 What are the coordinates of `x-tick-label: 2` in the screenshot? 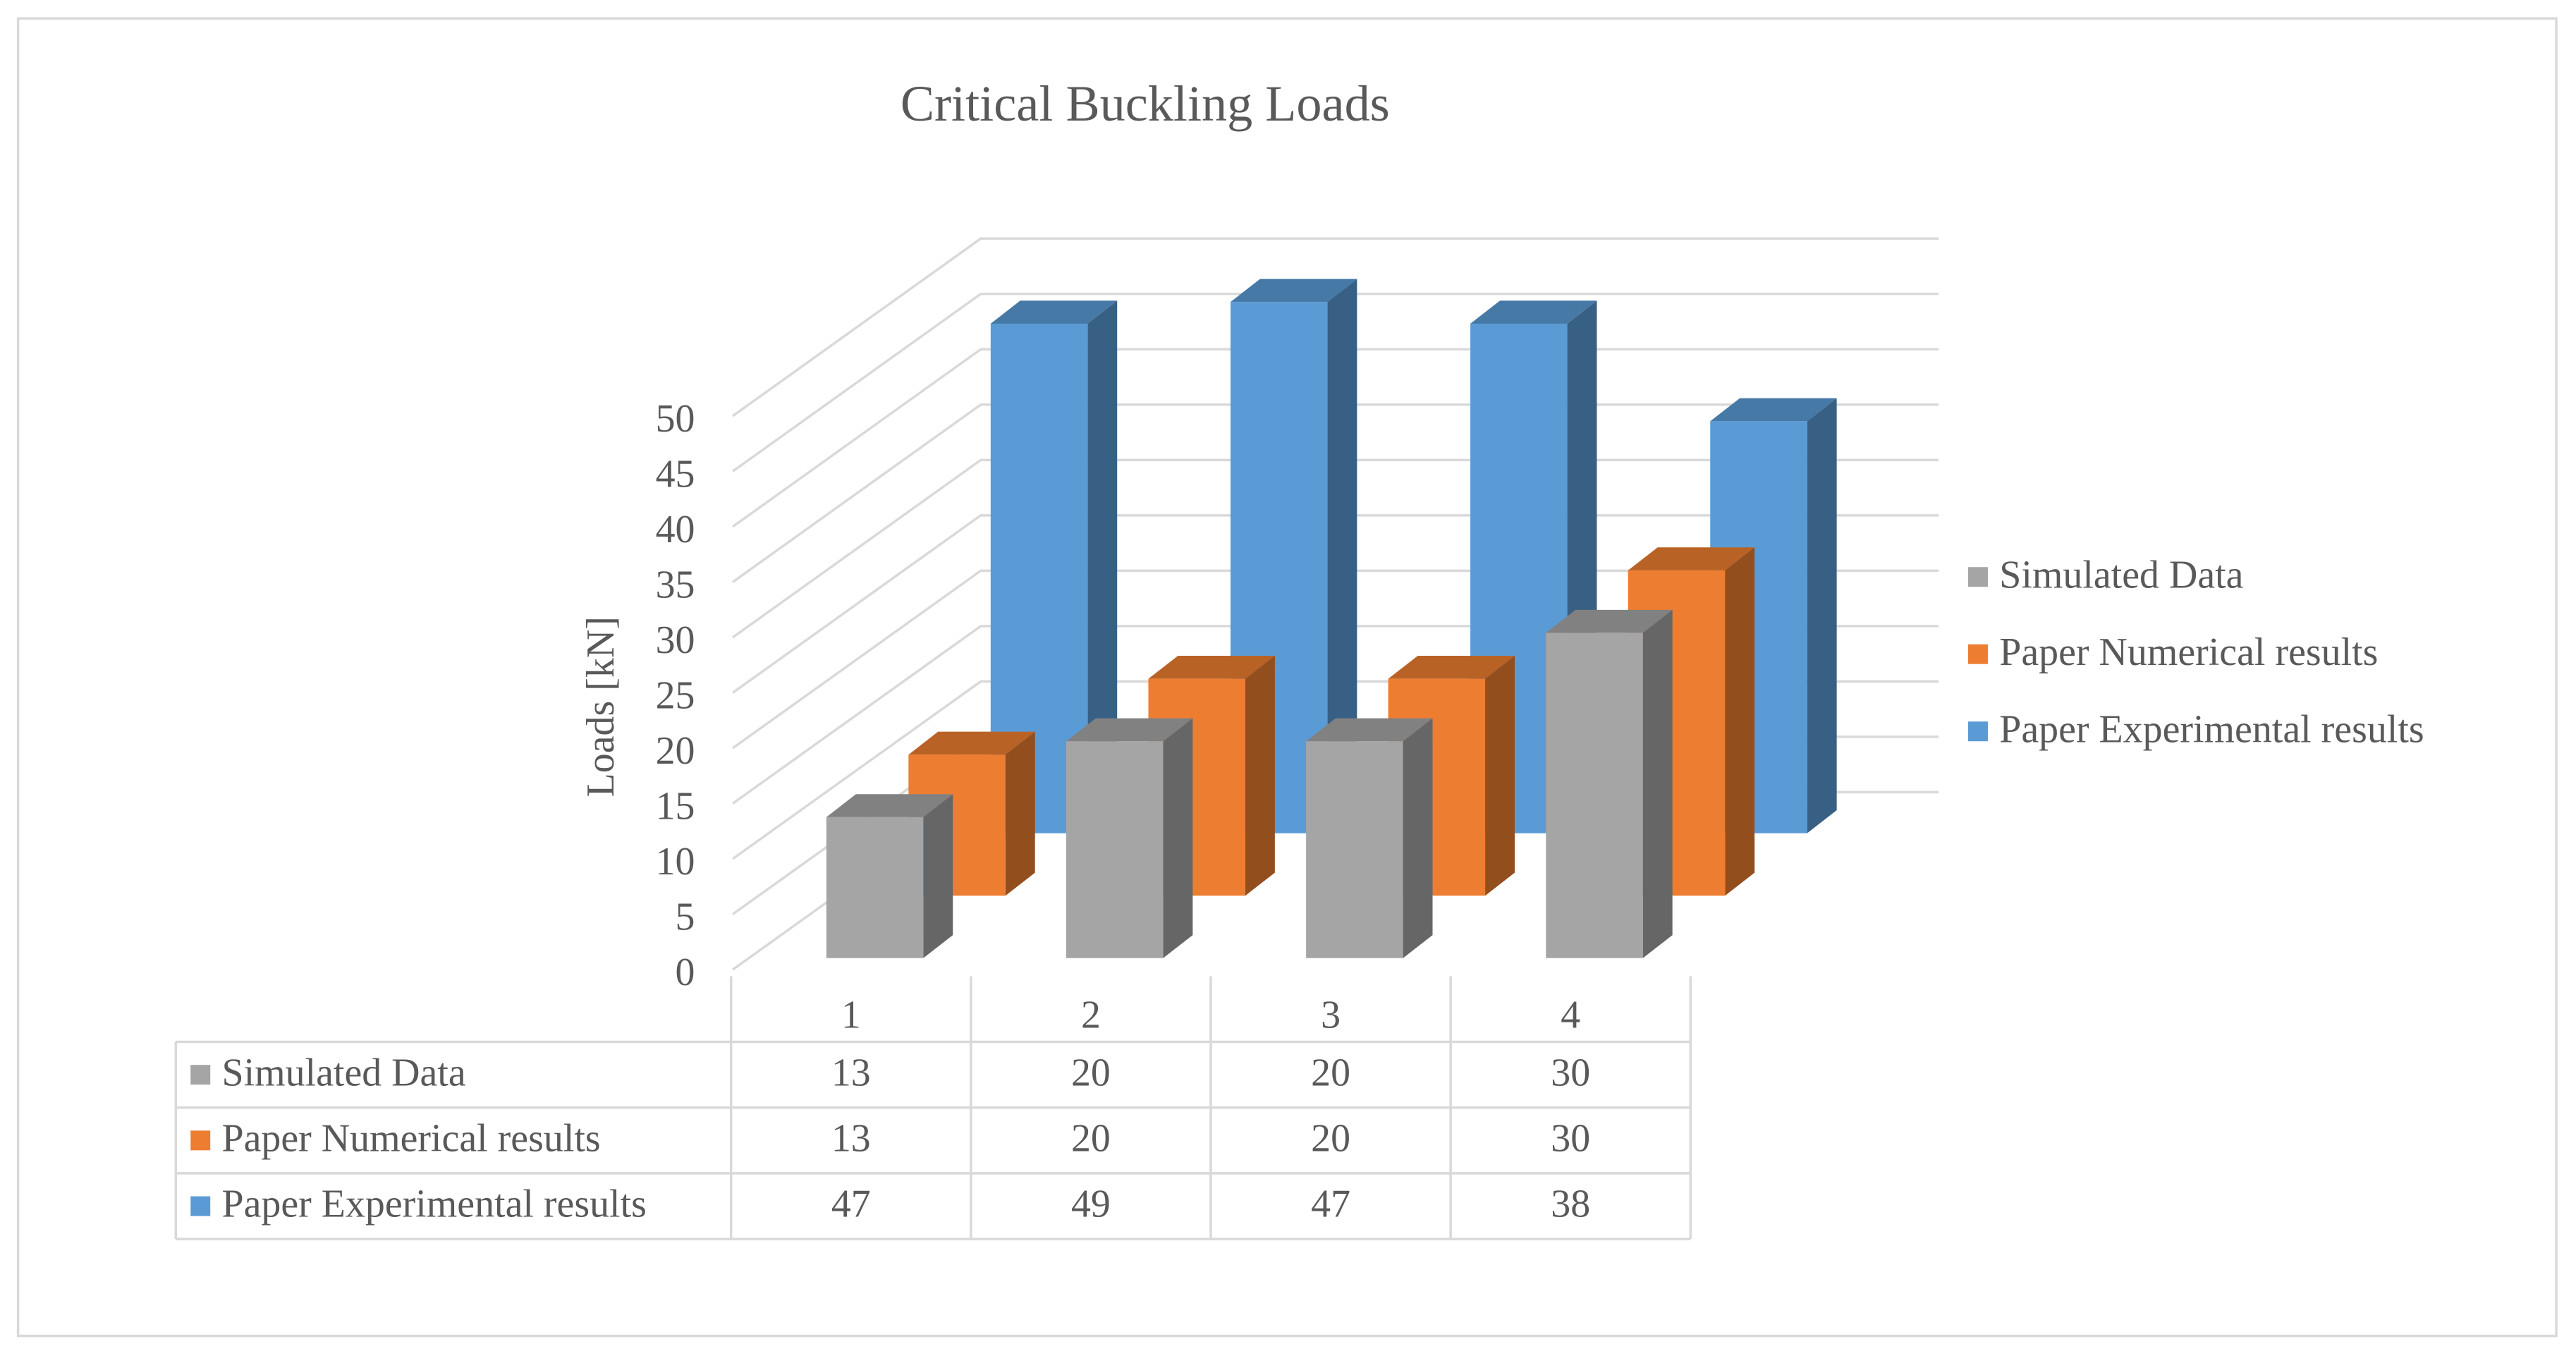 It's located at (1091, 1015).